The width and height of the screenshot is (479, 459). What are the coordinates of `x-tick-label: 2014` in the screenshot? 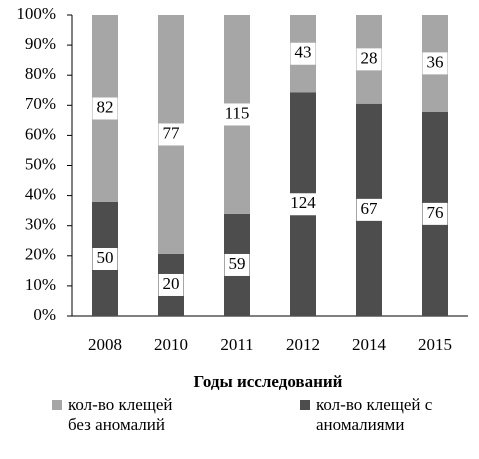 It's located at (369, 344).